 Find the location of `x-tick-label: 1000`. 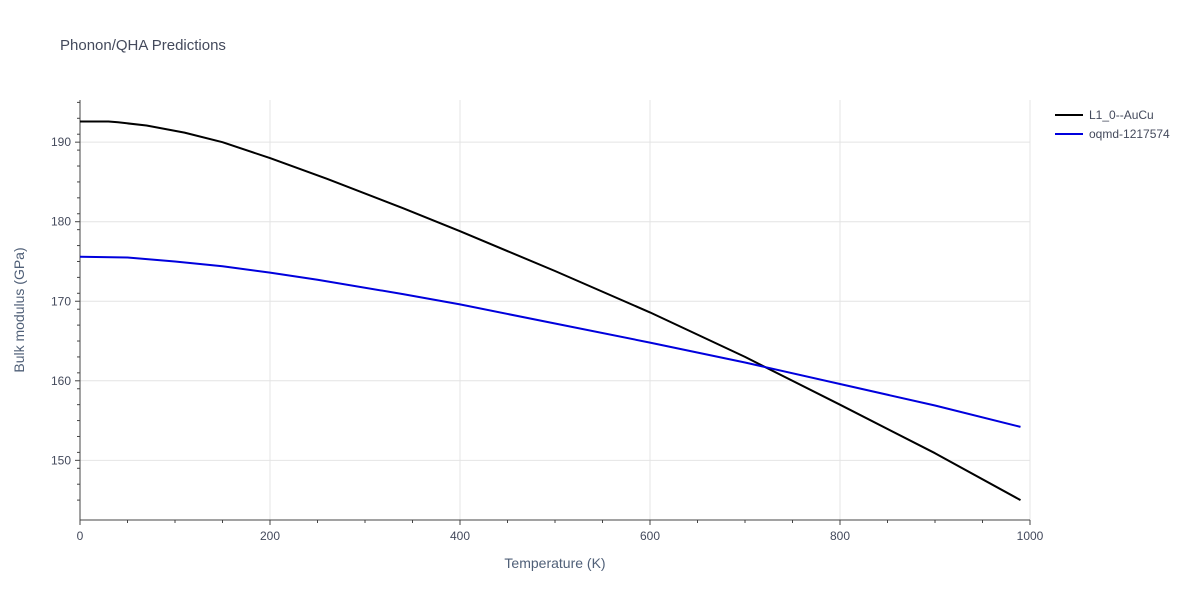

x-tick-label: 1000 is located at coordinates (1030, 536).